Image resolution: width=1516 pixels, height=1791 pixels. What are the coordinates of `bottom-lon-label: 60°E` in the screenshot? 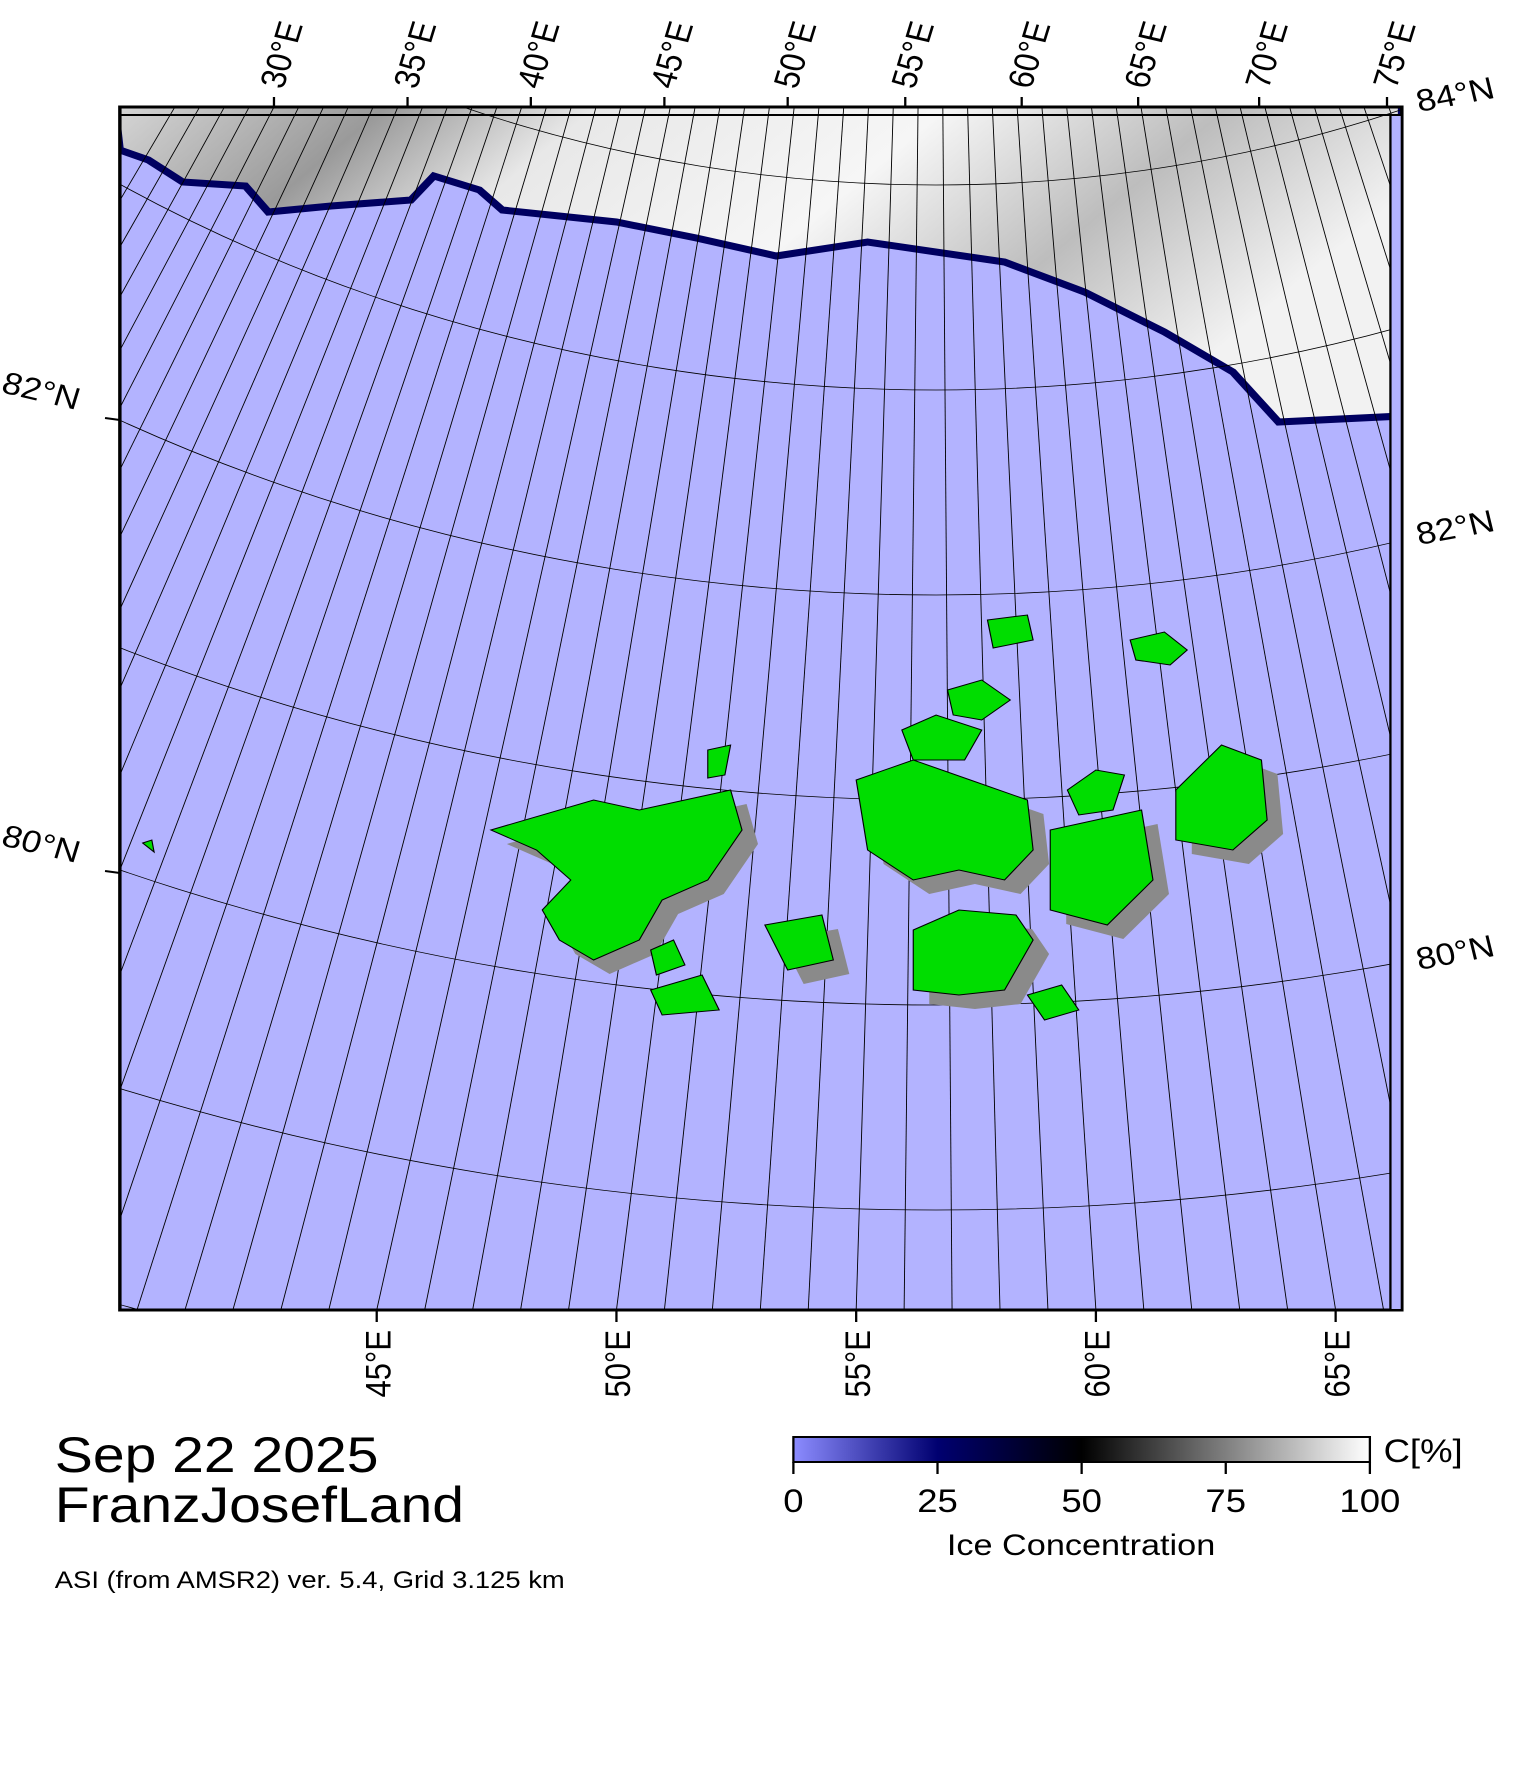 It's located at (1098, 1364).